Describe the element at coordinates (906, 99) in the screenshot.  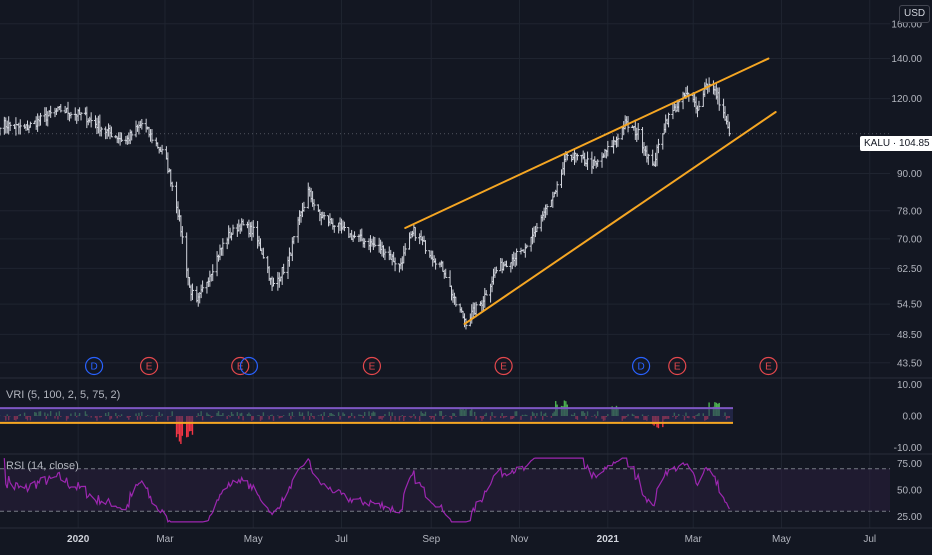
I see `y-tick-label: 120.00` at that location.